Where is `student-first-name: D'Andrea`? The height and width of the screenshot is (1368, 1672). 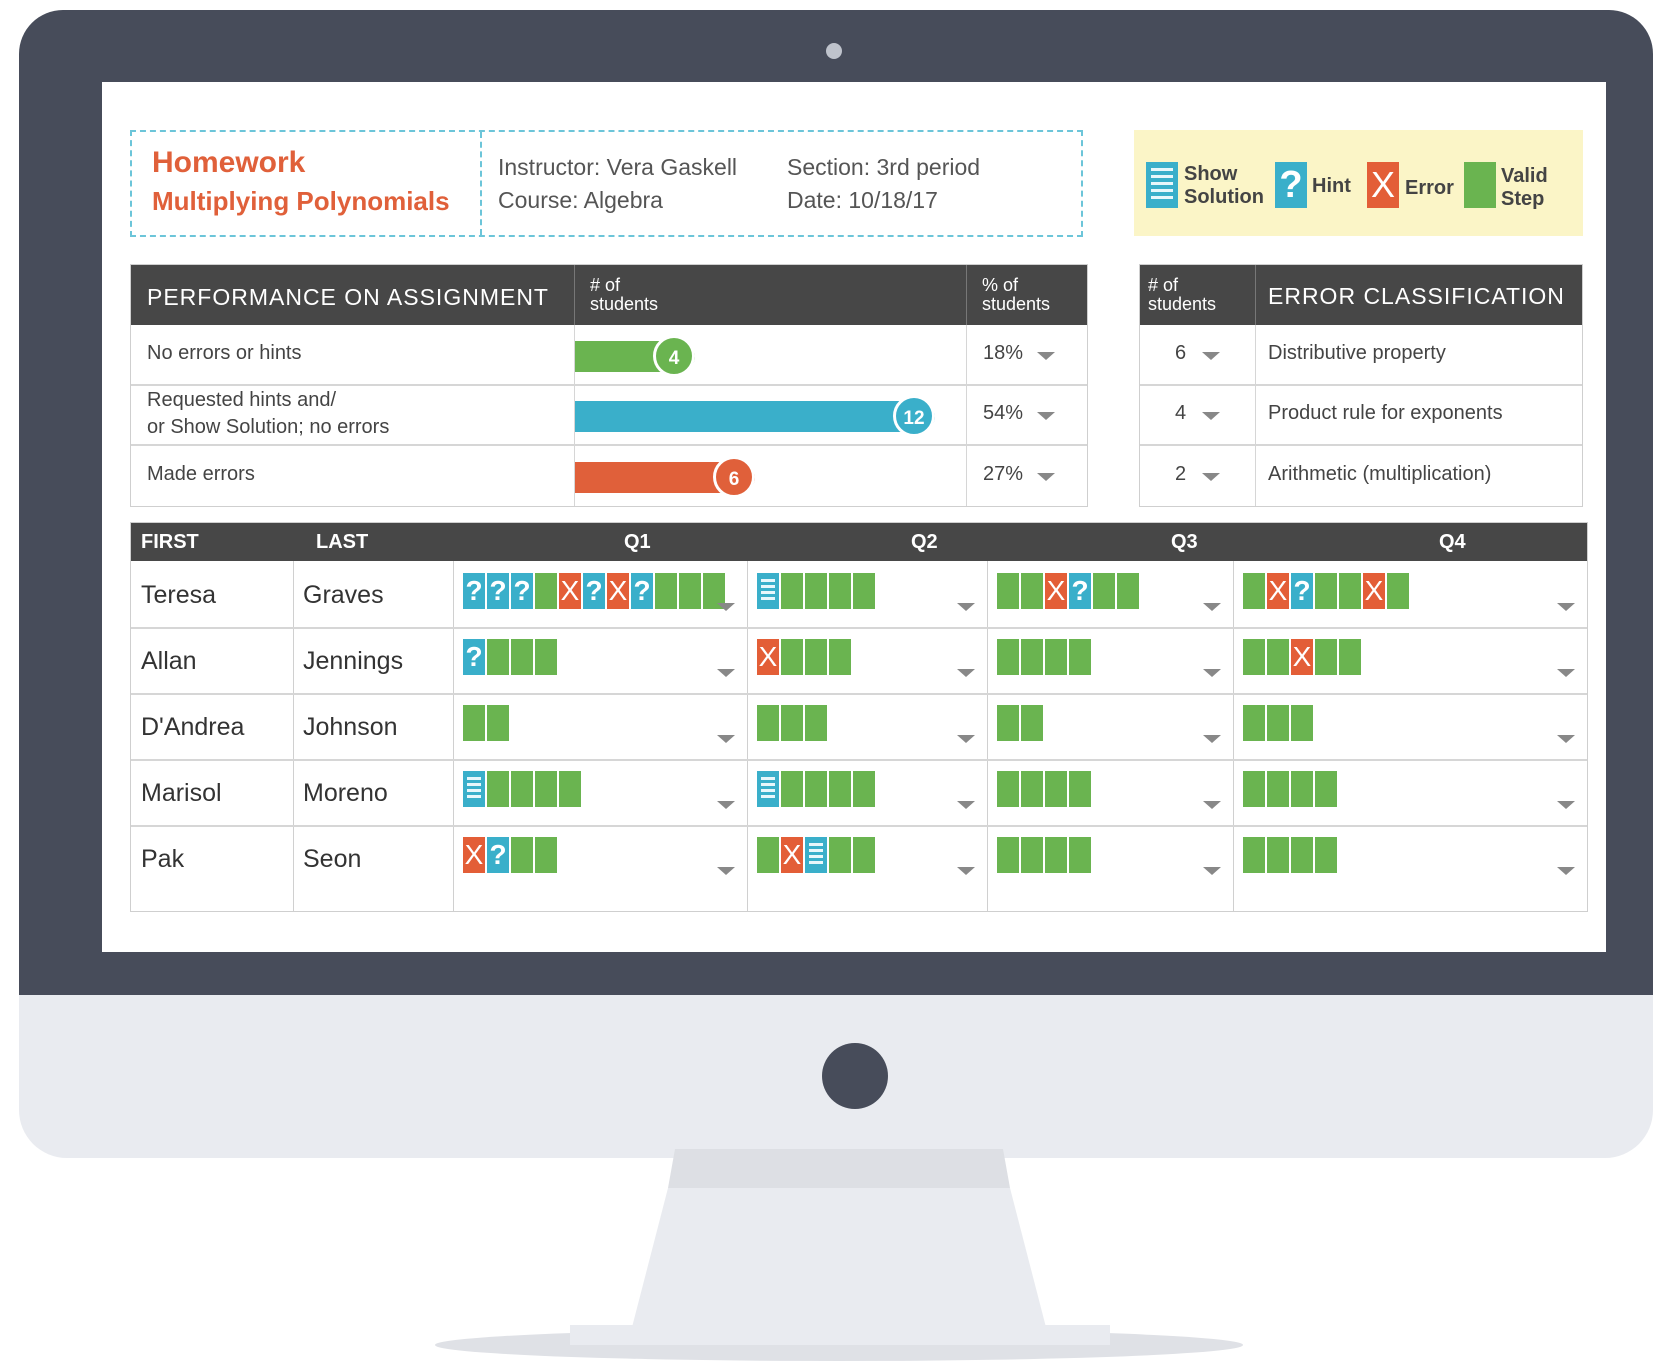 student-first-name: D'Andrea is located at coordinates (193, 727).